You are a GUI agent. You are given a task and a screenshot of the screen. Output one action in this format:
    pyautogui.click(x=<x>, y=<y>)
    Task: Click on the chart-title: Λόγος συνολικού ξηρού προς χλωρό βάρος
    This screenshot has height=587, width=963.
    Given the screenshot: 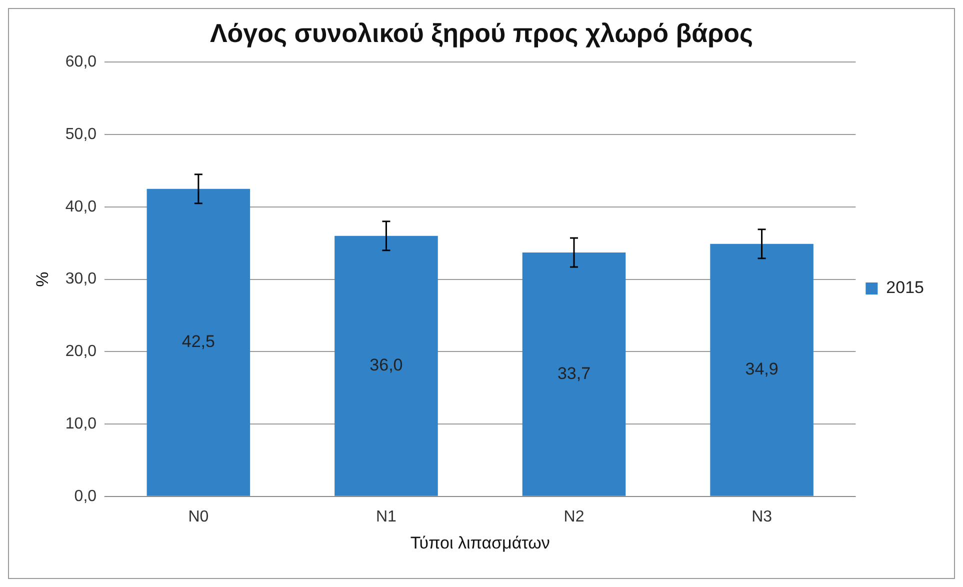 What is the action you would take?
    pyautogui.click(x=482, y=33)
    